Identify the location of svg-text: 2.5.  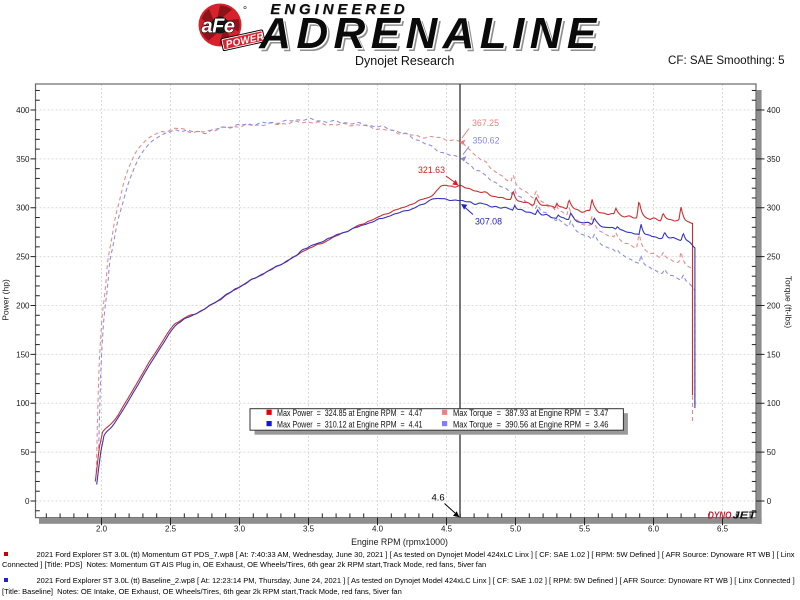
(171, 529).